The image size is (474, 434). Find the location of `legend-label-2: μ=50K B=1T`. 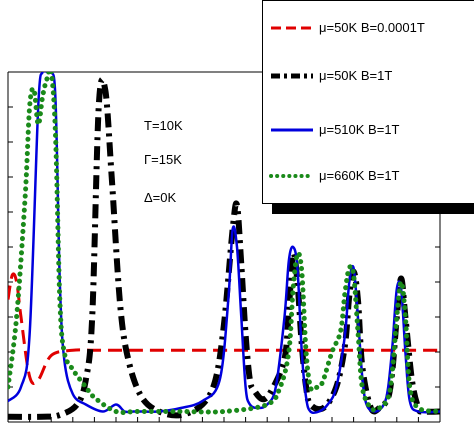

legend-label-2: μ=50K B=1T is located at coordinates (356, 75).